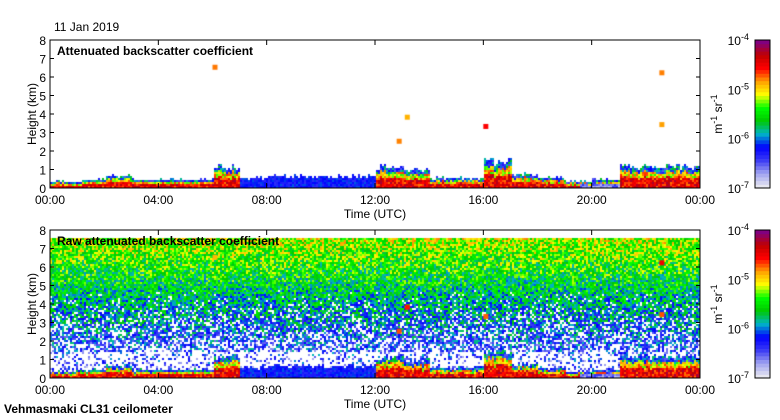 The height and width of the screenshot is (420, 780). I want to click on panel-title: Raw attenuated backscatter coefficient, so click(168, 241).